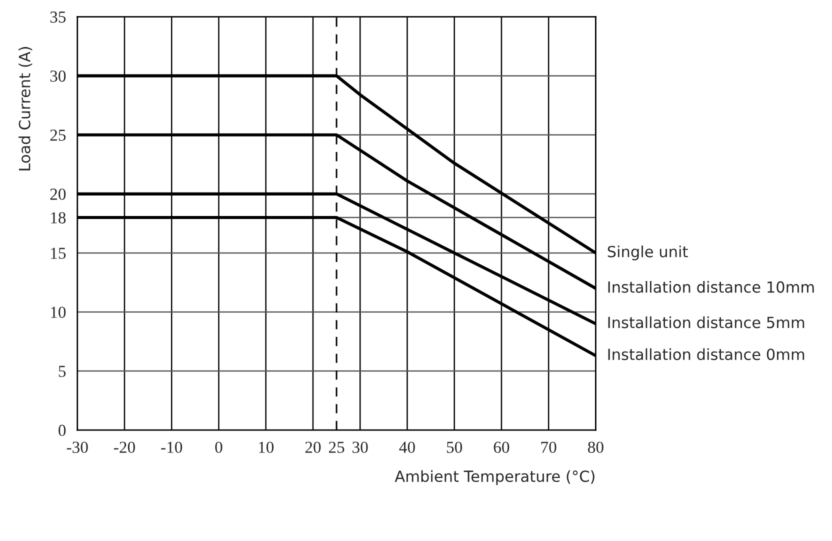 The width and height of the screenshot is (832, 541). Describe the element at coordinates (648, 253) in the screenshot. I see `series-label: Single unit` at that location.